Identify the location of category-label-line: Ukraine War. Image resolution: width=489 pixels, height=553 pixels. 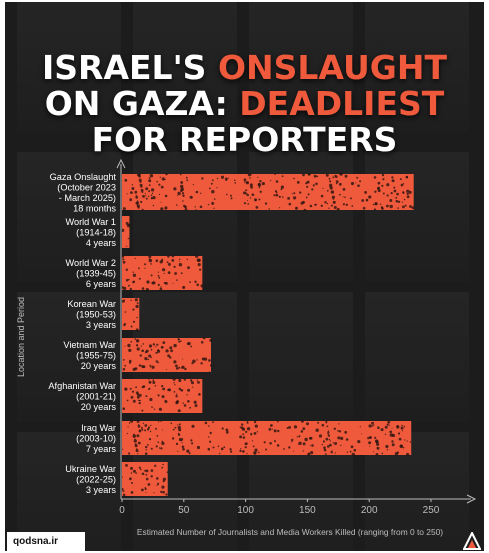
(90, 469).